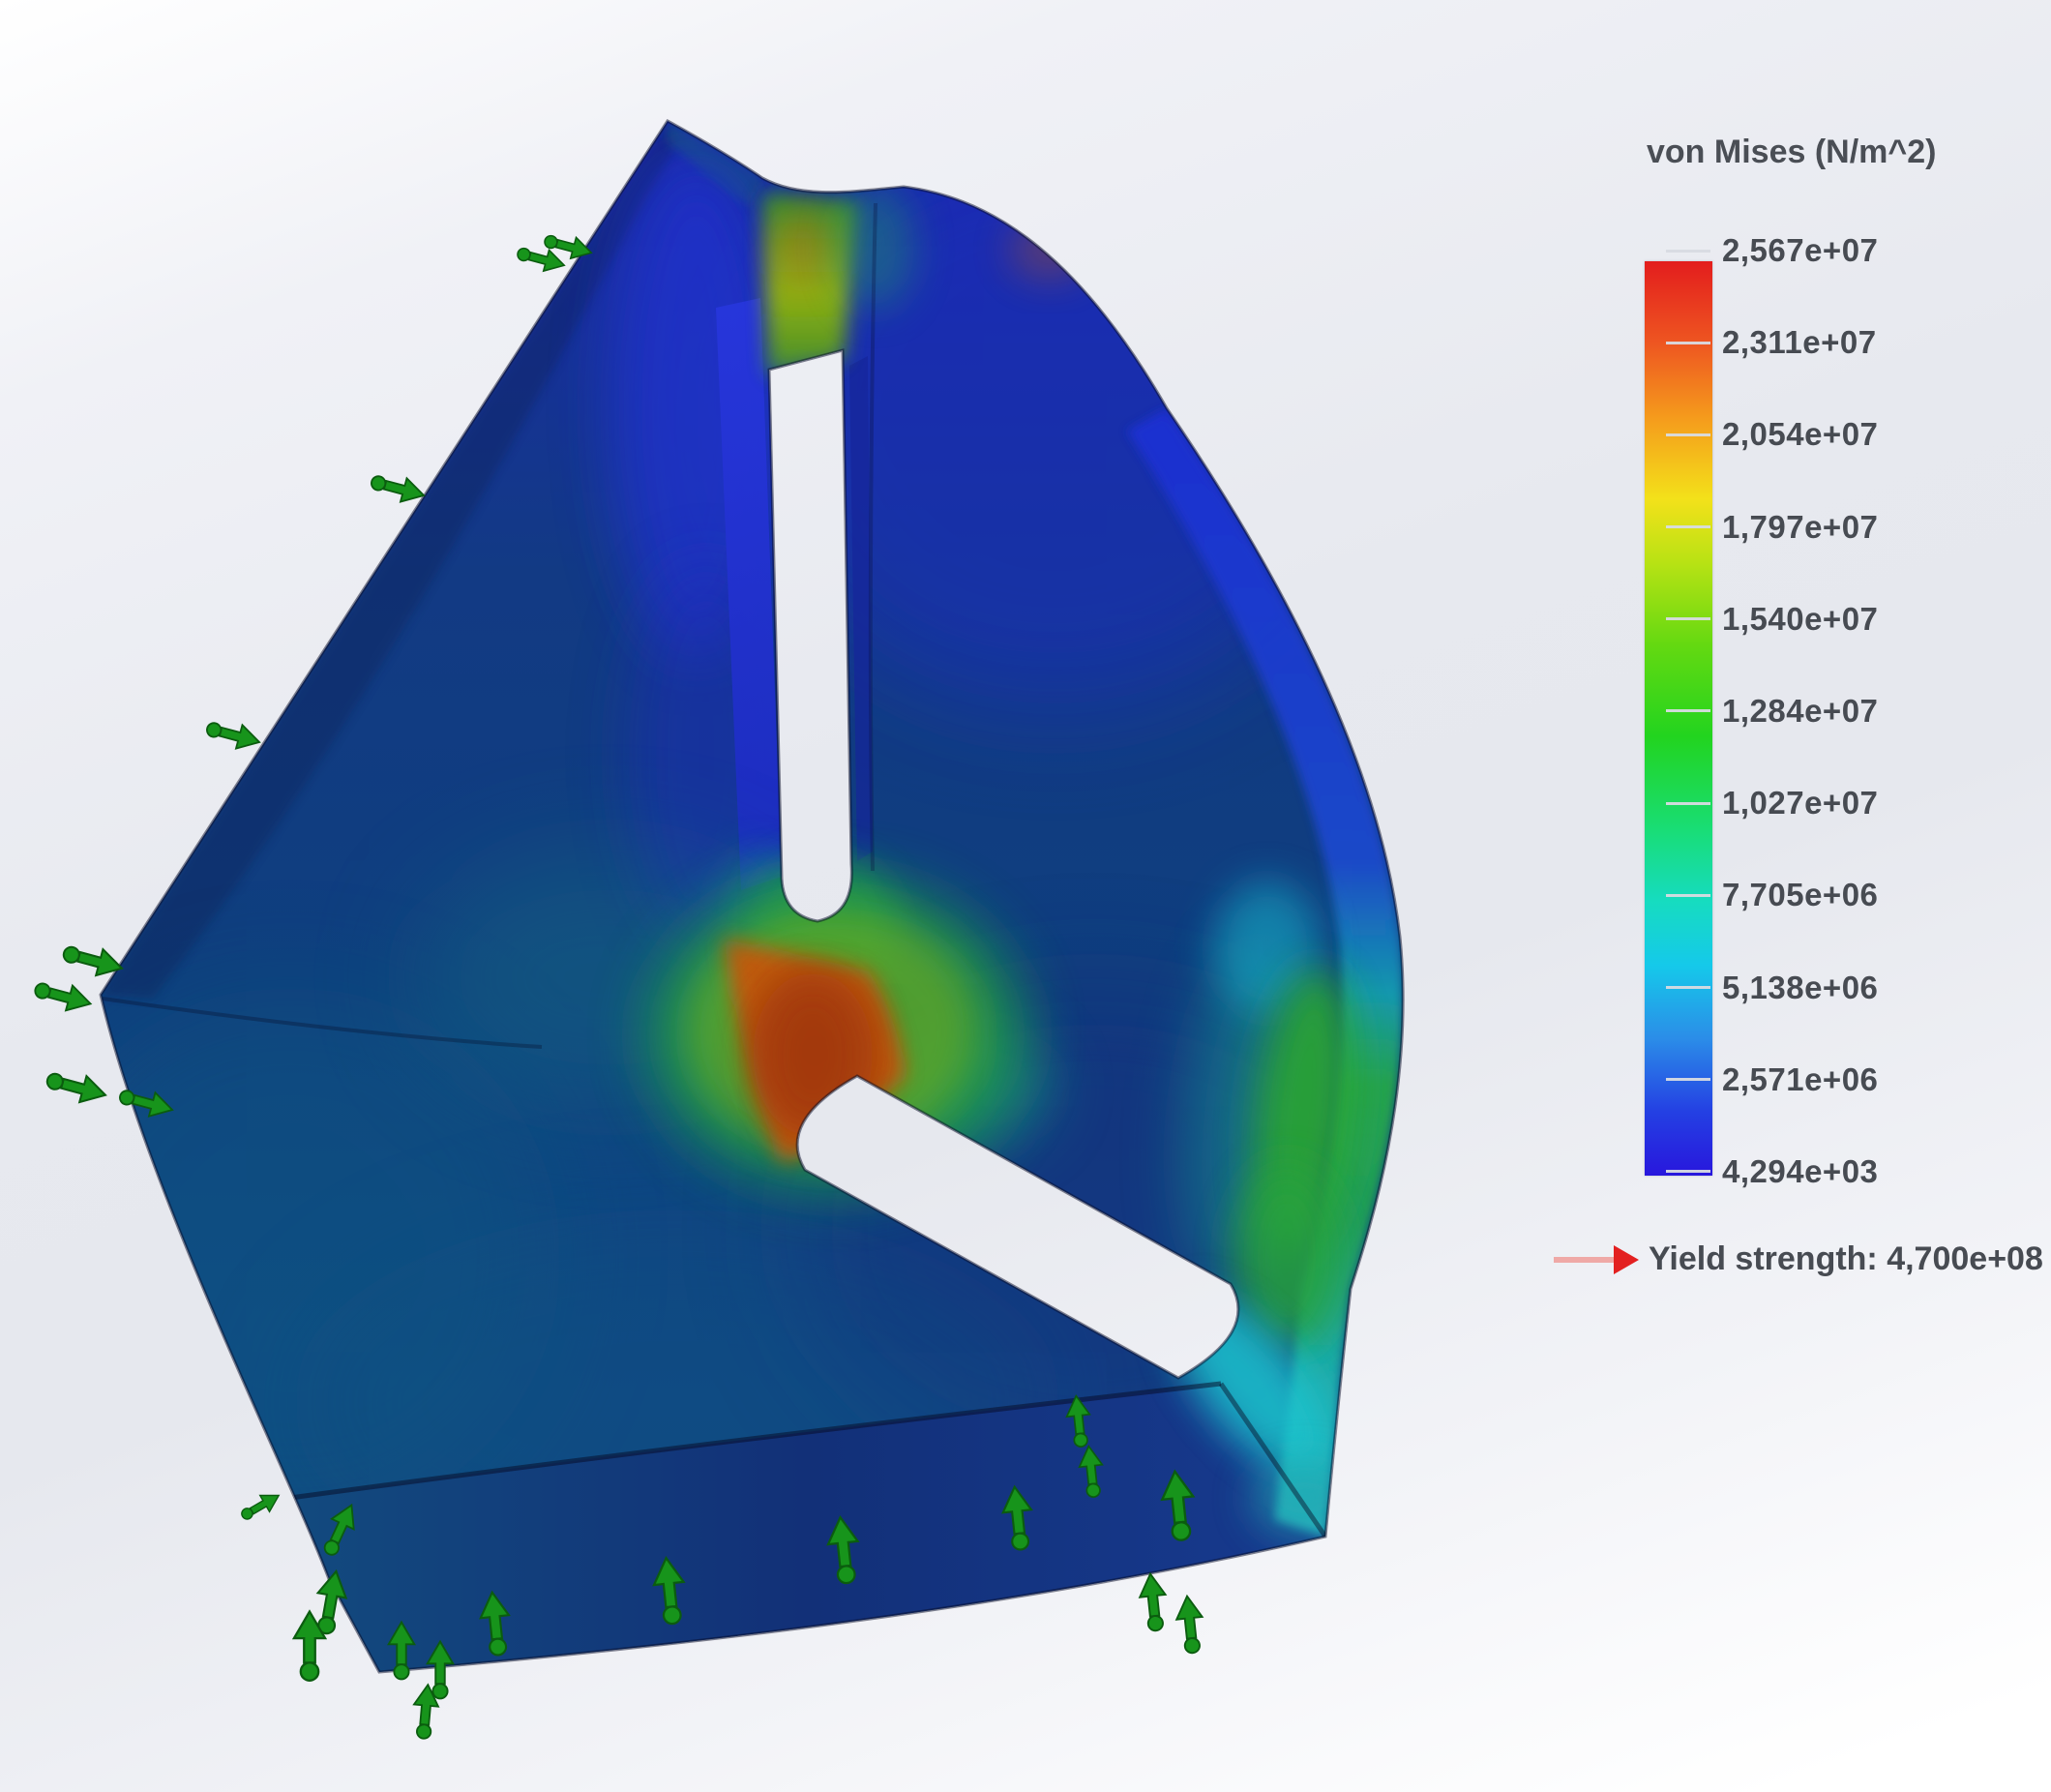 This screenshot has width=2051, height=1792. Describe the element at coordinates (1846, 1258) in the screenshot. I see `yield-strength-label: Yield strength: 4,700e+08` at that location.